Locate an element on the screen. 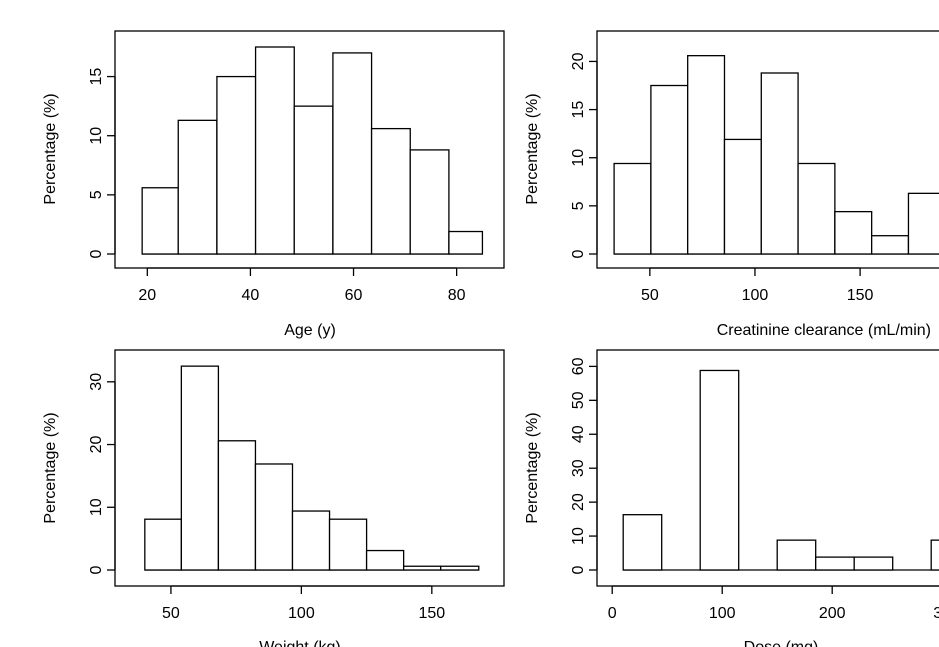  y-axis: 0 5 10 15 20 is located at coordinates (584, 155).